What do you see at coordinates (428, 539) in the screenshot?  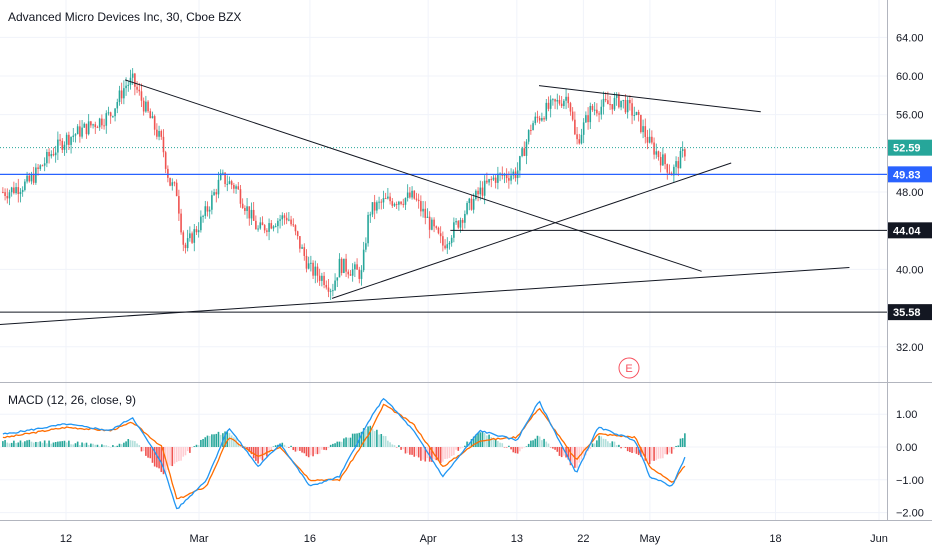 I see `time-axis-label: Apr` at bounding box center [428, 539].